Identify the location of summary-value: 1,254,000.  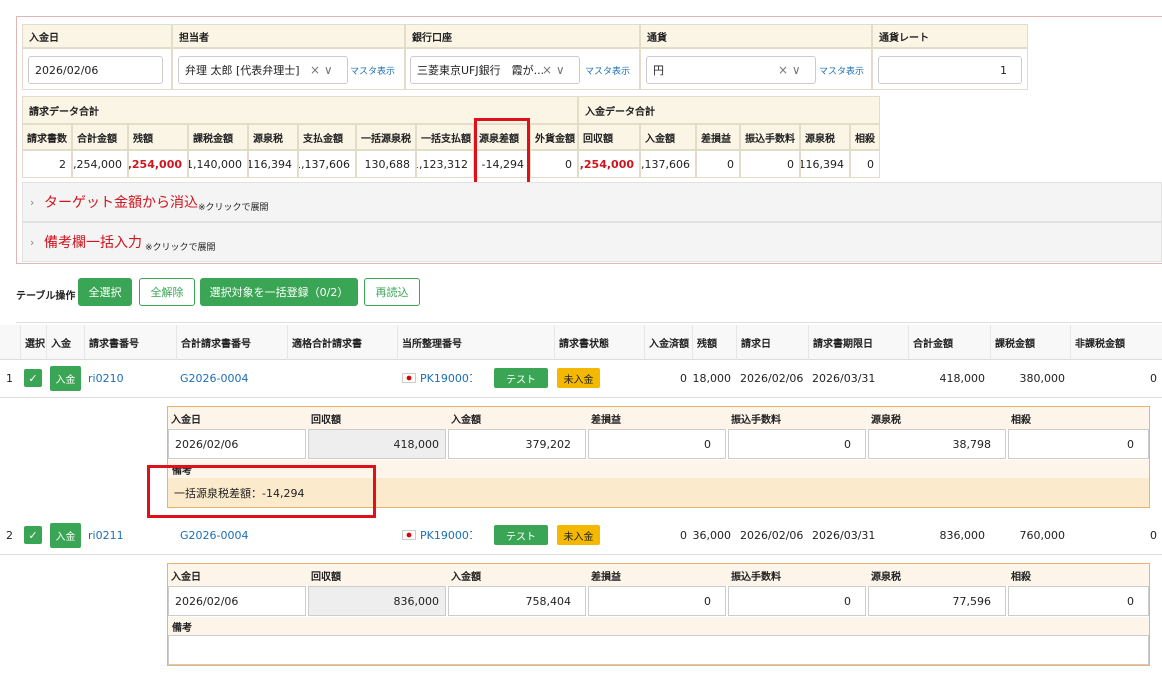
(100, 164).